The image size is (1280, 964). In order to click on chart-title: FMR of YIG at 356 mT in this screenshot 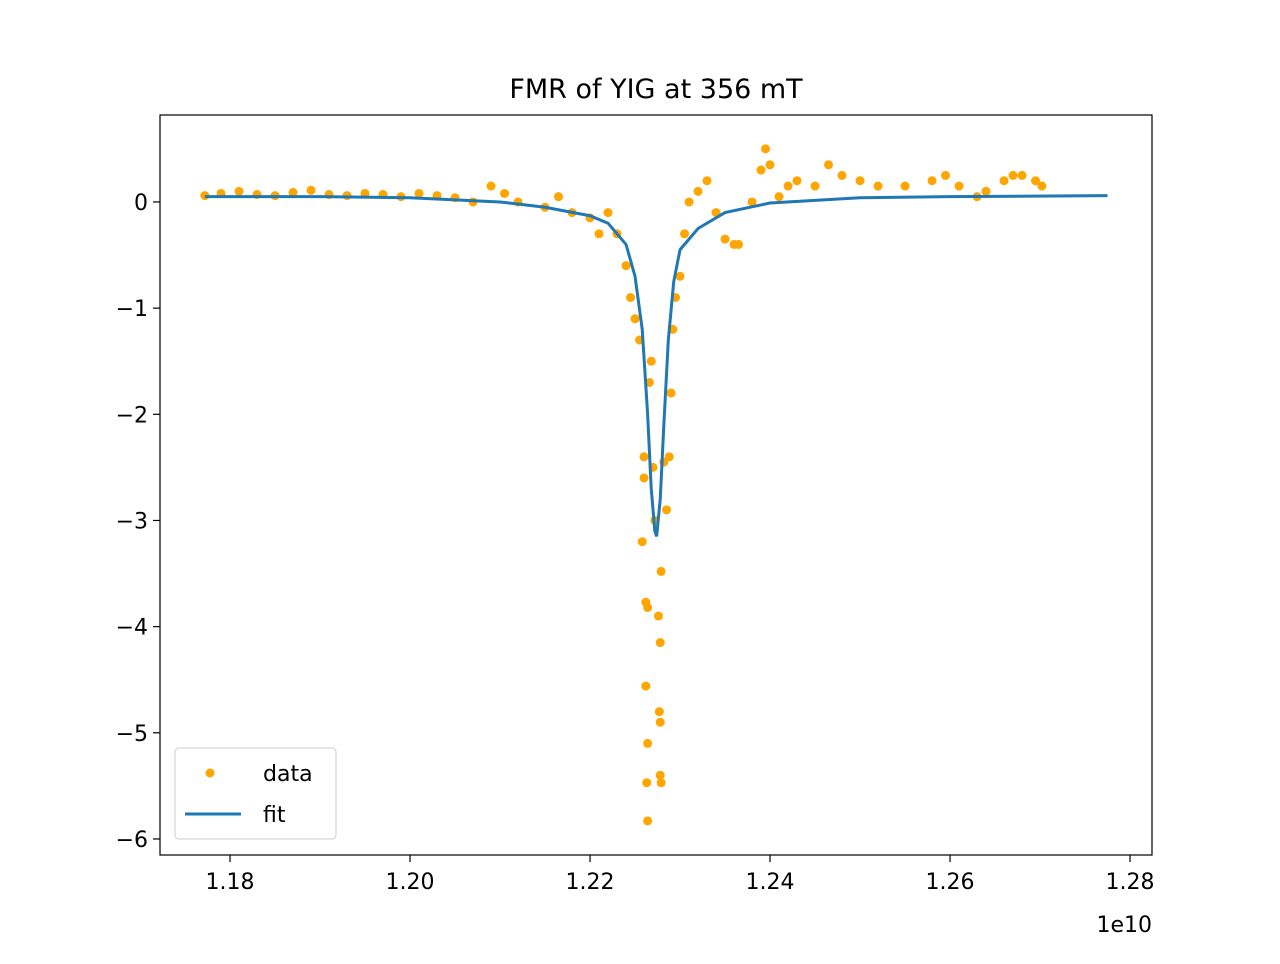, I will do `click(656, 89)`.